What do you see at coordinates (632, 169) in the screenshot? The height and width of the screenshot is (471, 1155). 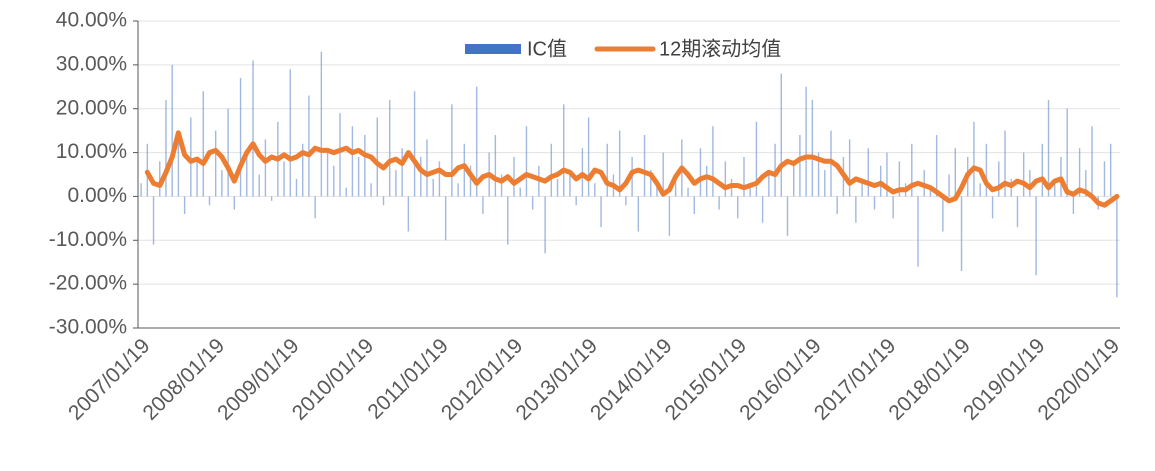 I see `line` at bounding box center [632, 169].